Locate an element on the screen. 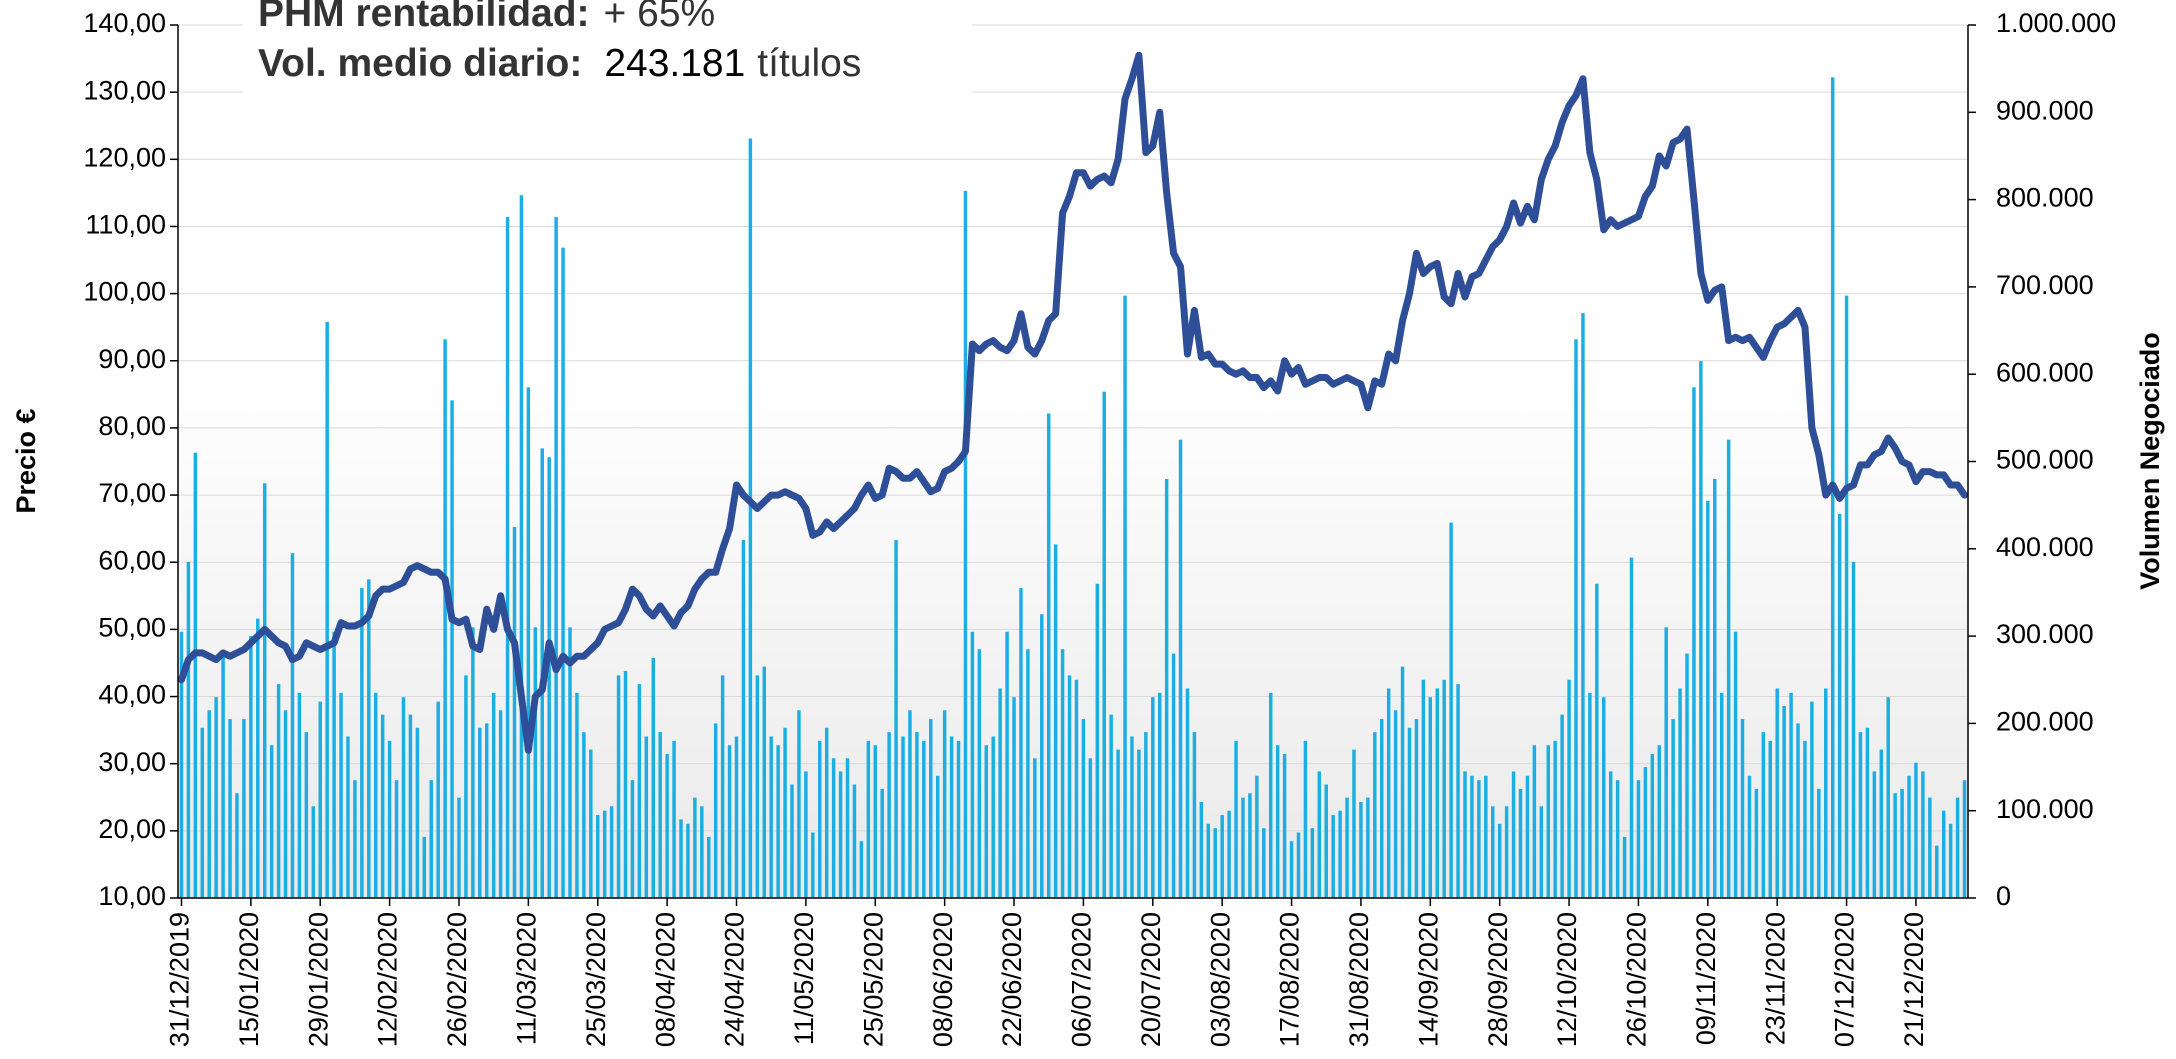 The image size is (2176, 1059). y-tick-label: 80,00 is located at coordinates (132, 426).